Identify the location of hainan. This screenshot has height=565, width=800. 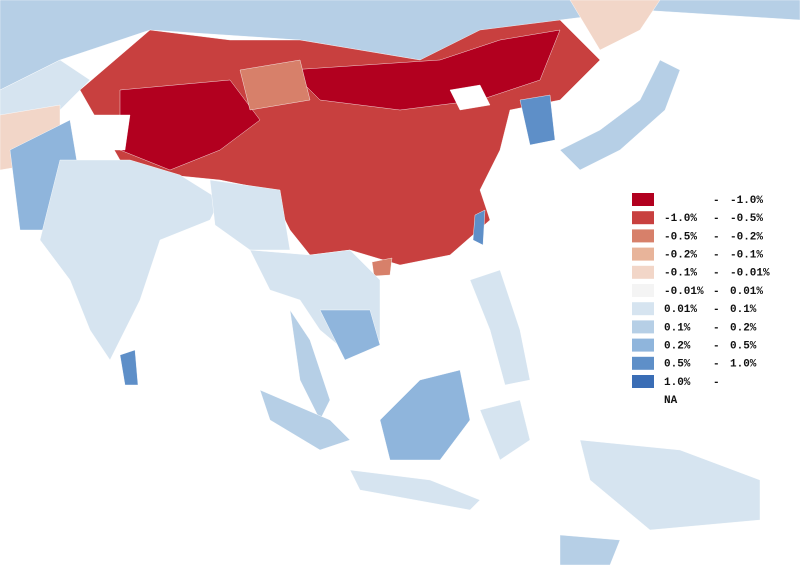
(382, 267).